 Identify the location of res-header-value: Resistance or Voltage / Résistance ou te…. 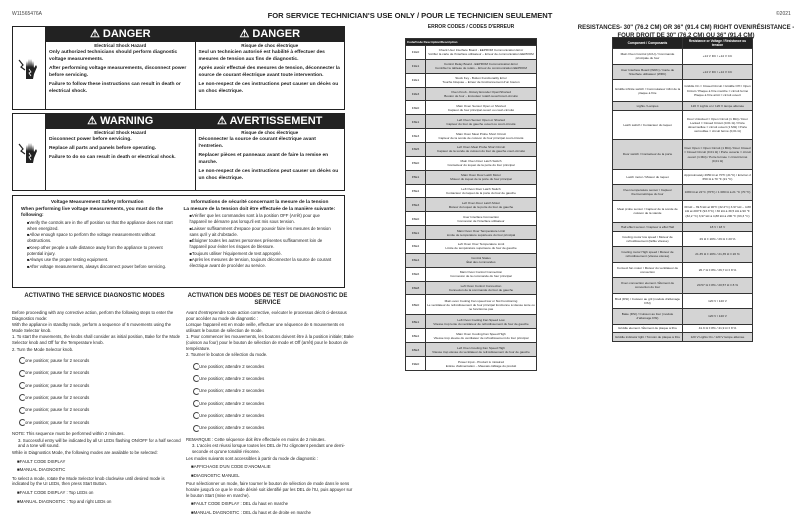
(717, 43).